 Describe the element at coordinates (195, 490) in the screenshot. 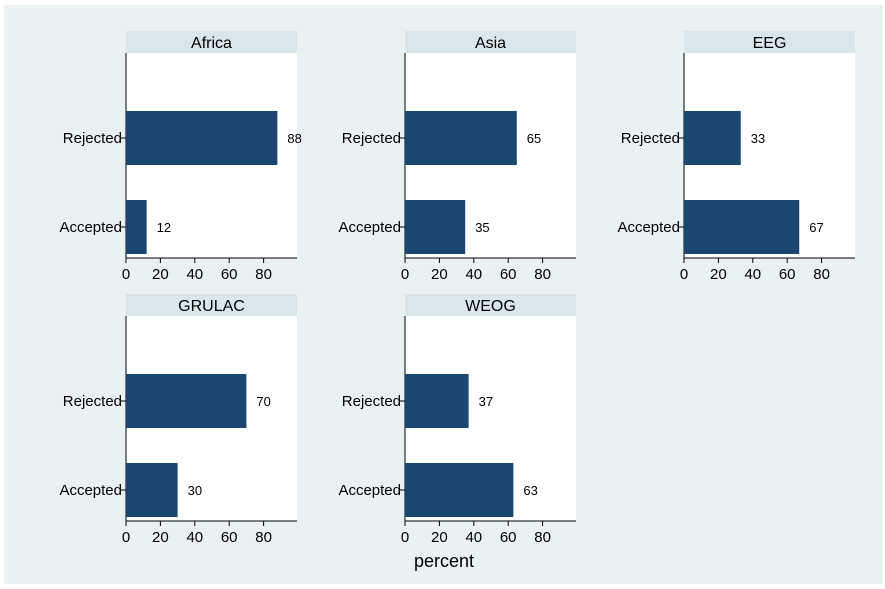

I see `value-label: 30` at that location.